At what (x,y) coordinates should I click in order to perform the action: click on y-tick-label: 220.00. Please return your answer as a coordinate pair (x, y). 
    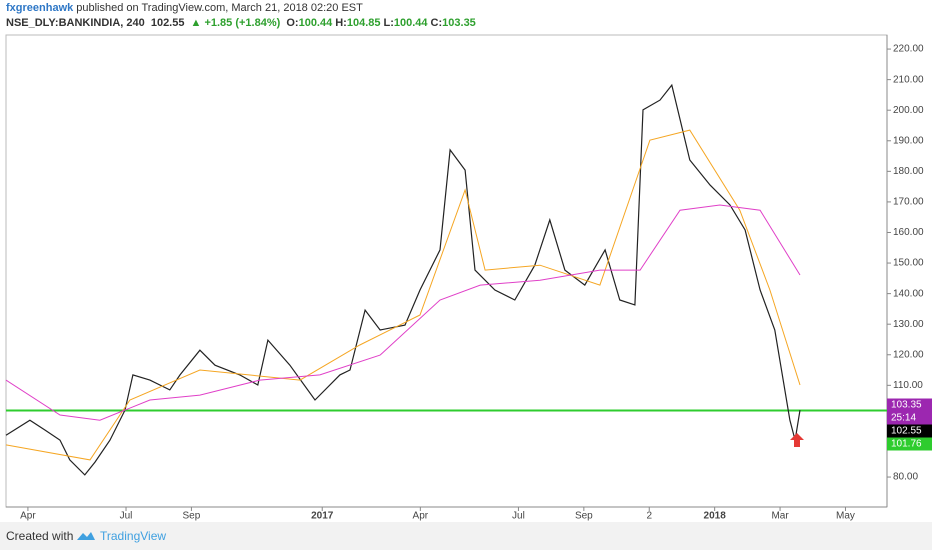
    Looking at the image, I should click on (908, 49).